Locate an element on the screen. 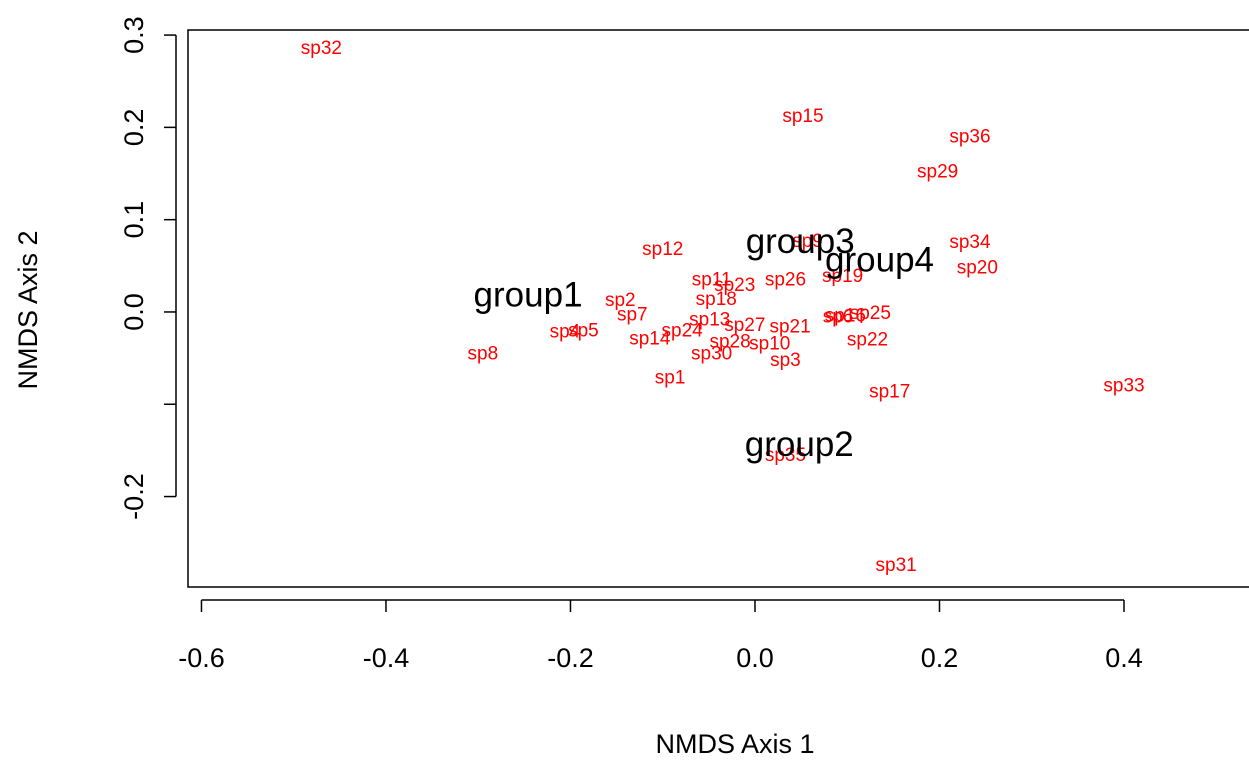 The width and height of the screenshot is (1249, 766). species-label: sp1 is located at coordinates (670, 377).